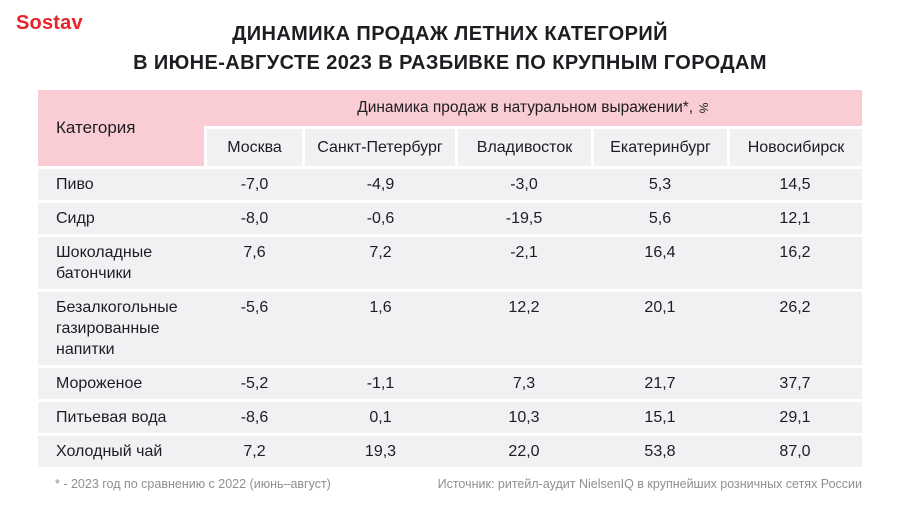 The image size is (900, 506). Describe the element at coordinates (109, 451) in the screenshot. I see `row-category-label: Холодный чай` at that location.